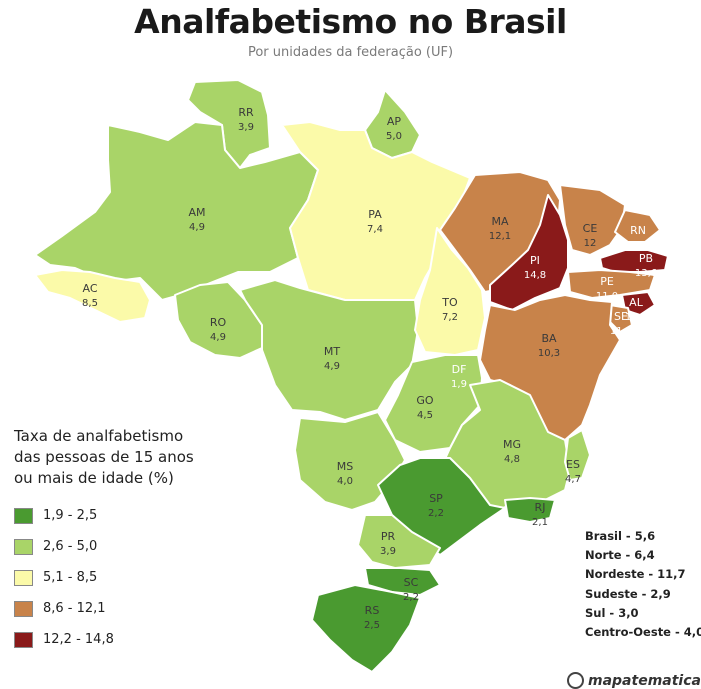 This screenshot has width=701, height=689. What do you see at coordinates (540, 507) in the screenshot?
I see `state-code-label: RJ` at bounding box center [540, 507].